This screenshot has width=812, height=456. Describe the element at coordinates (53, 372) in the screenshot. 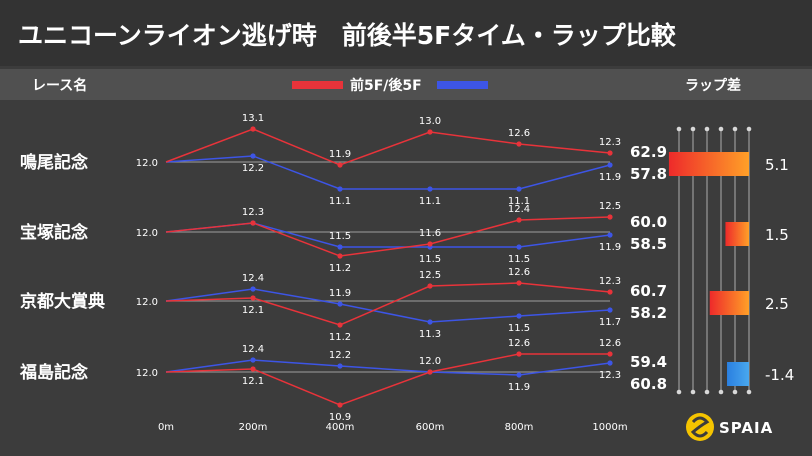

I see `race-name: 福島記念` at that location.